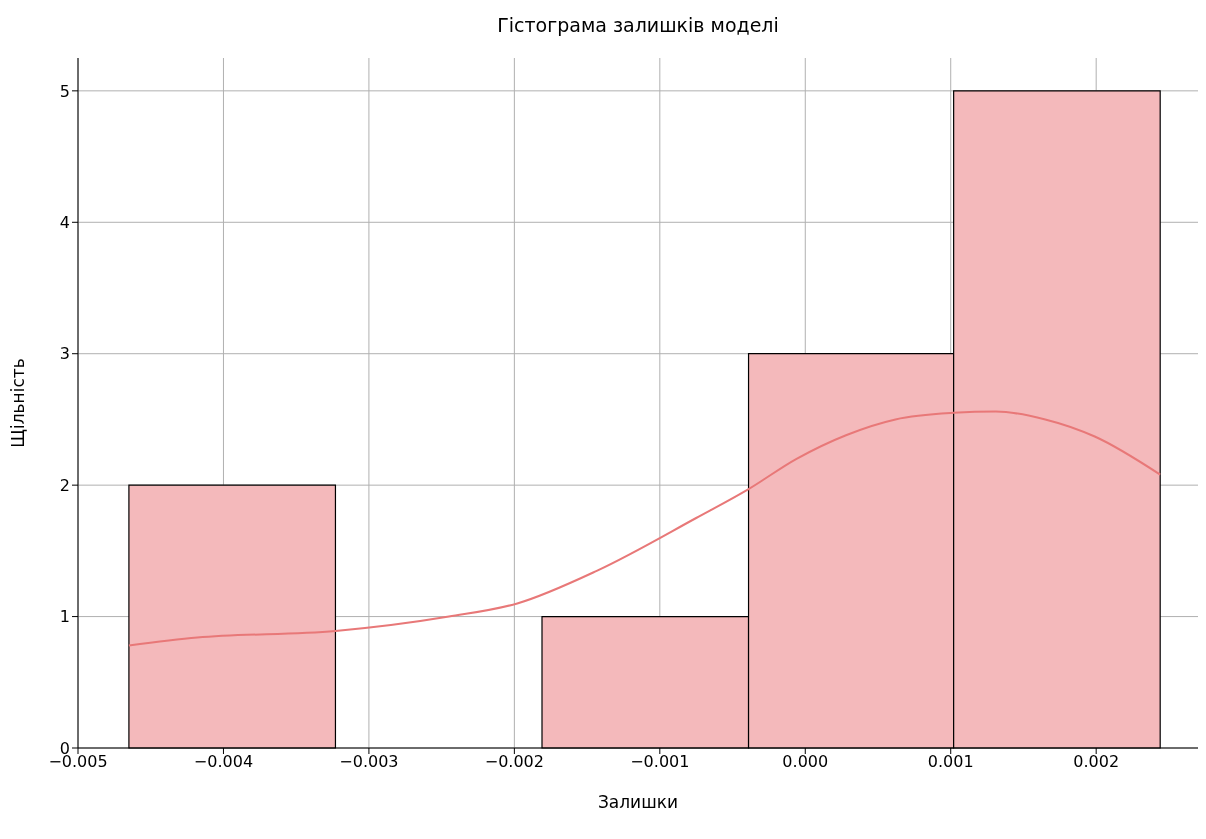  Describe the element at coordinates (950, 762) in the screenshot. I see `x-tick-label: 0.001` at that location.